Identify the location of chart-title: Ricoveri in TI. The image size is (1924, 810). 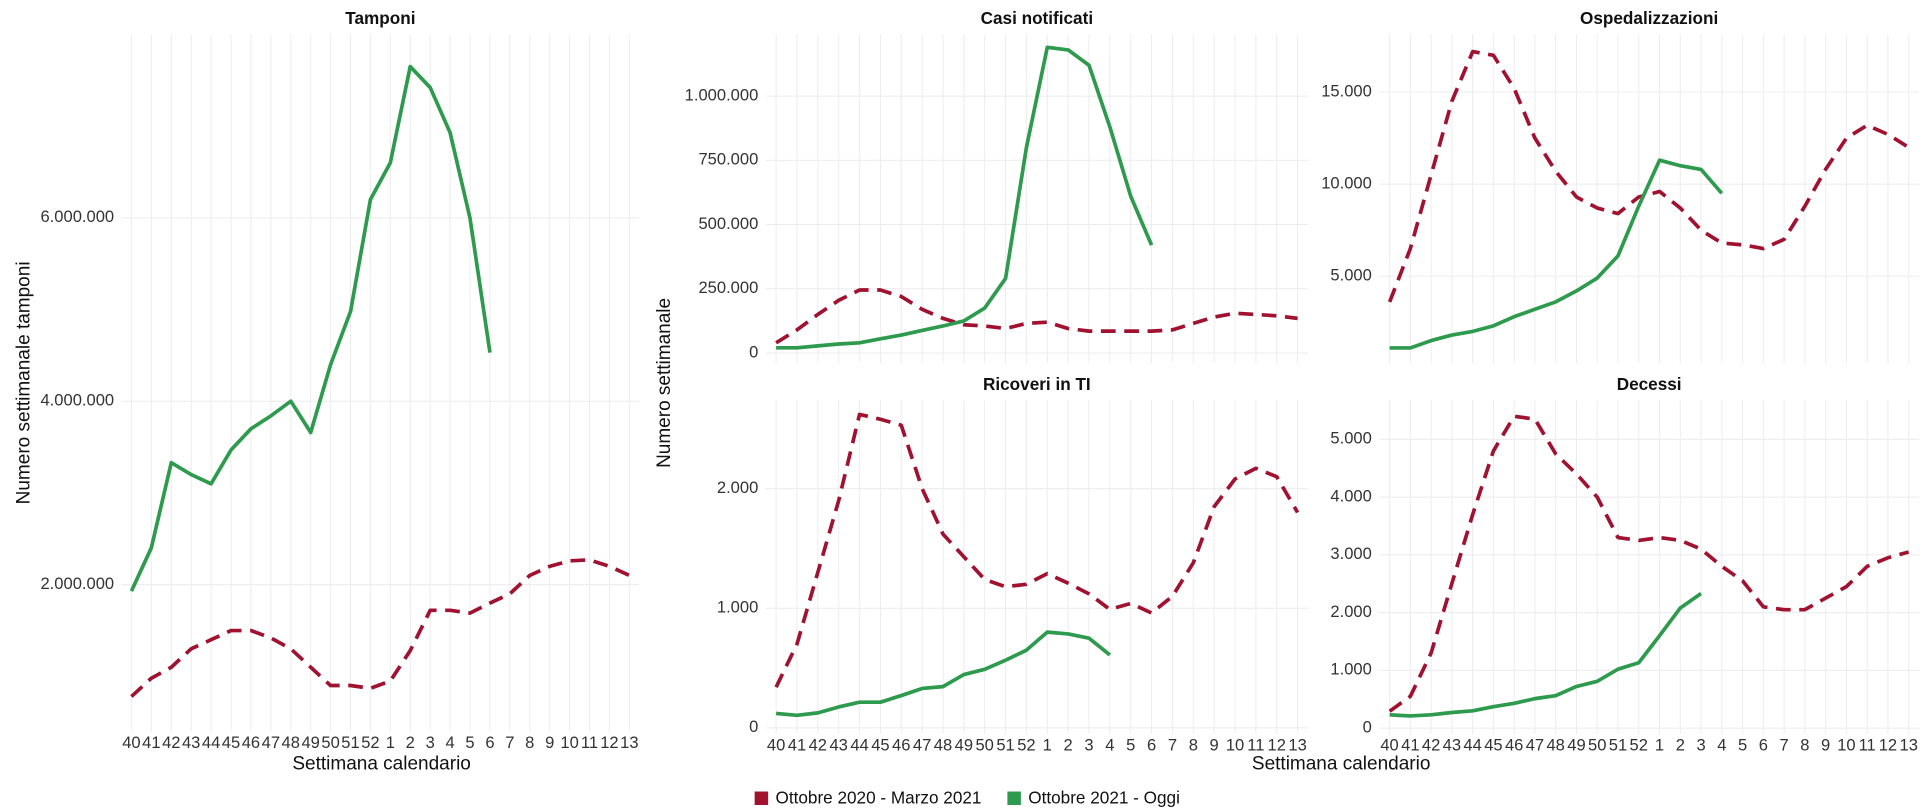
(1037, 384).